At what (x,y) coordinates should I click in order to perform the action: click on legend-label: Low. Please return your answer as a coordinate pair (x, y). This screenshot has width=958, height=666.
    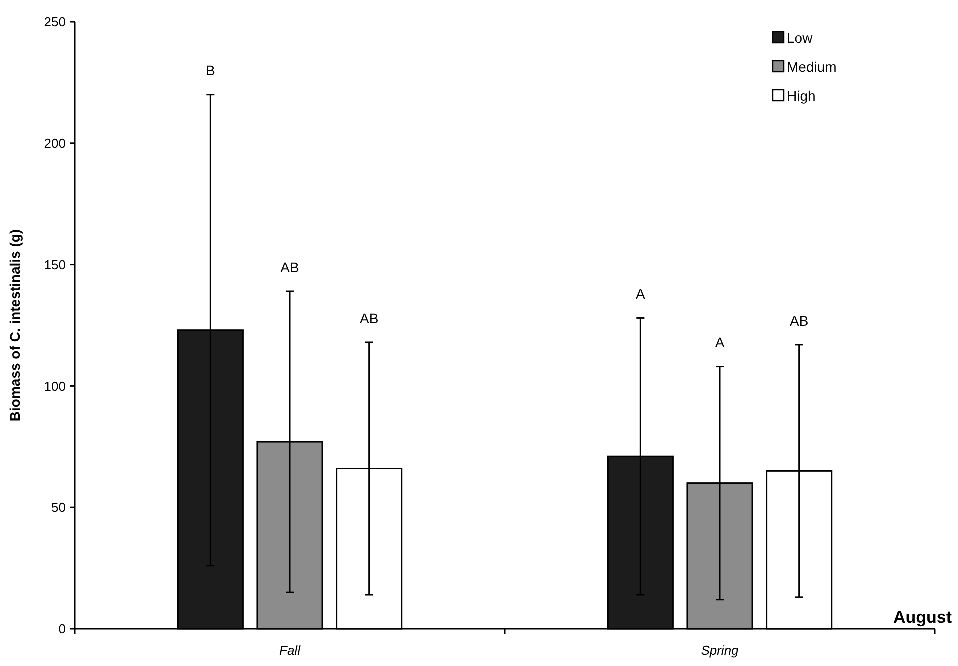
    Looking at the image, I should click on (800, 38).